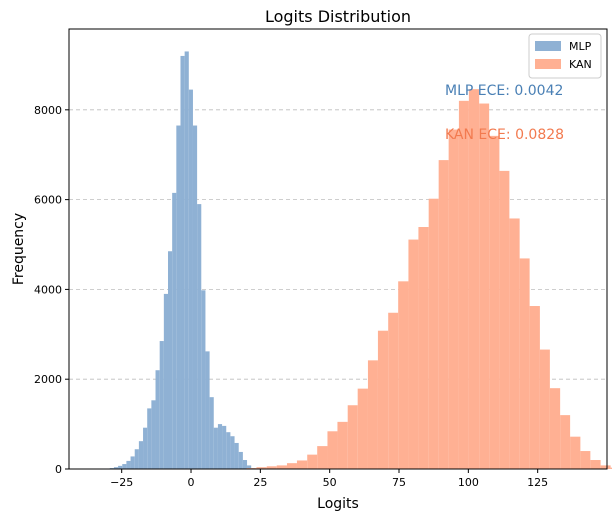 The height and width of the screenshot is (520, 612). Describe the element at coordinates (48, 379) in the screenshot. I see `y-tick-label: 2000` at that location.